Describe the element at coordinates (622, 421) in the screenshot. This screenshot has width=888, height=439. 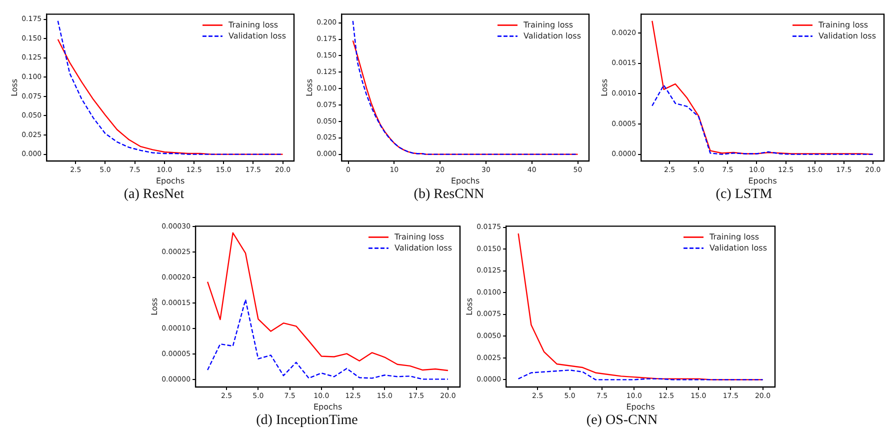
I see `text: (e) OS-CNN` at that location.